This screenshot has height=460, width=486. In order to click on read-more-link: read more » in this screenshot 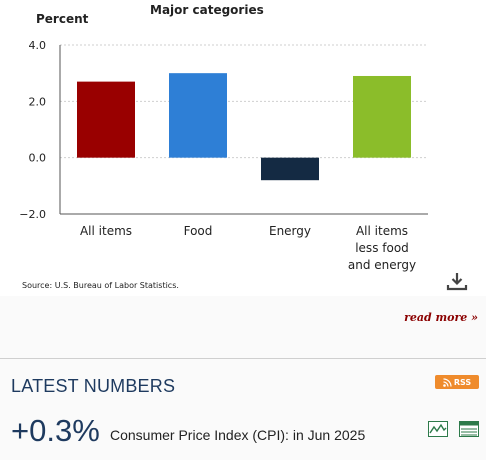, I will do `click(441, 317)`.